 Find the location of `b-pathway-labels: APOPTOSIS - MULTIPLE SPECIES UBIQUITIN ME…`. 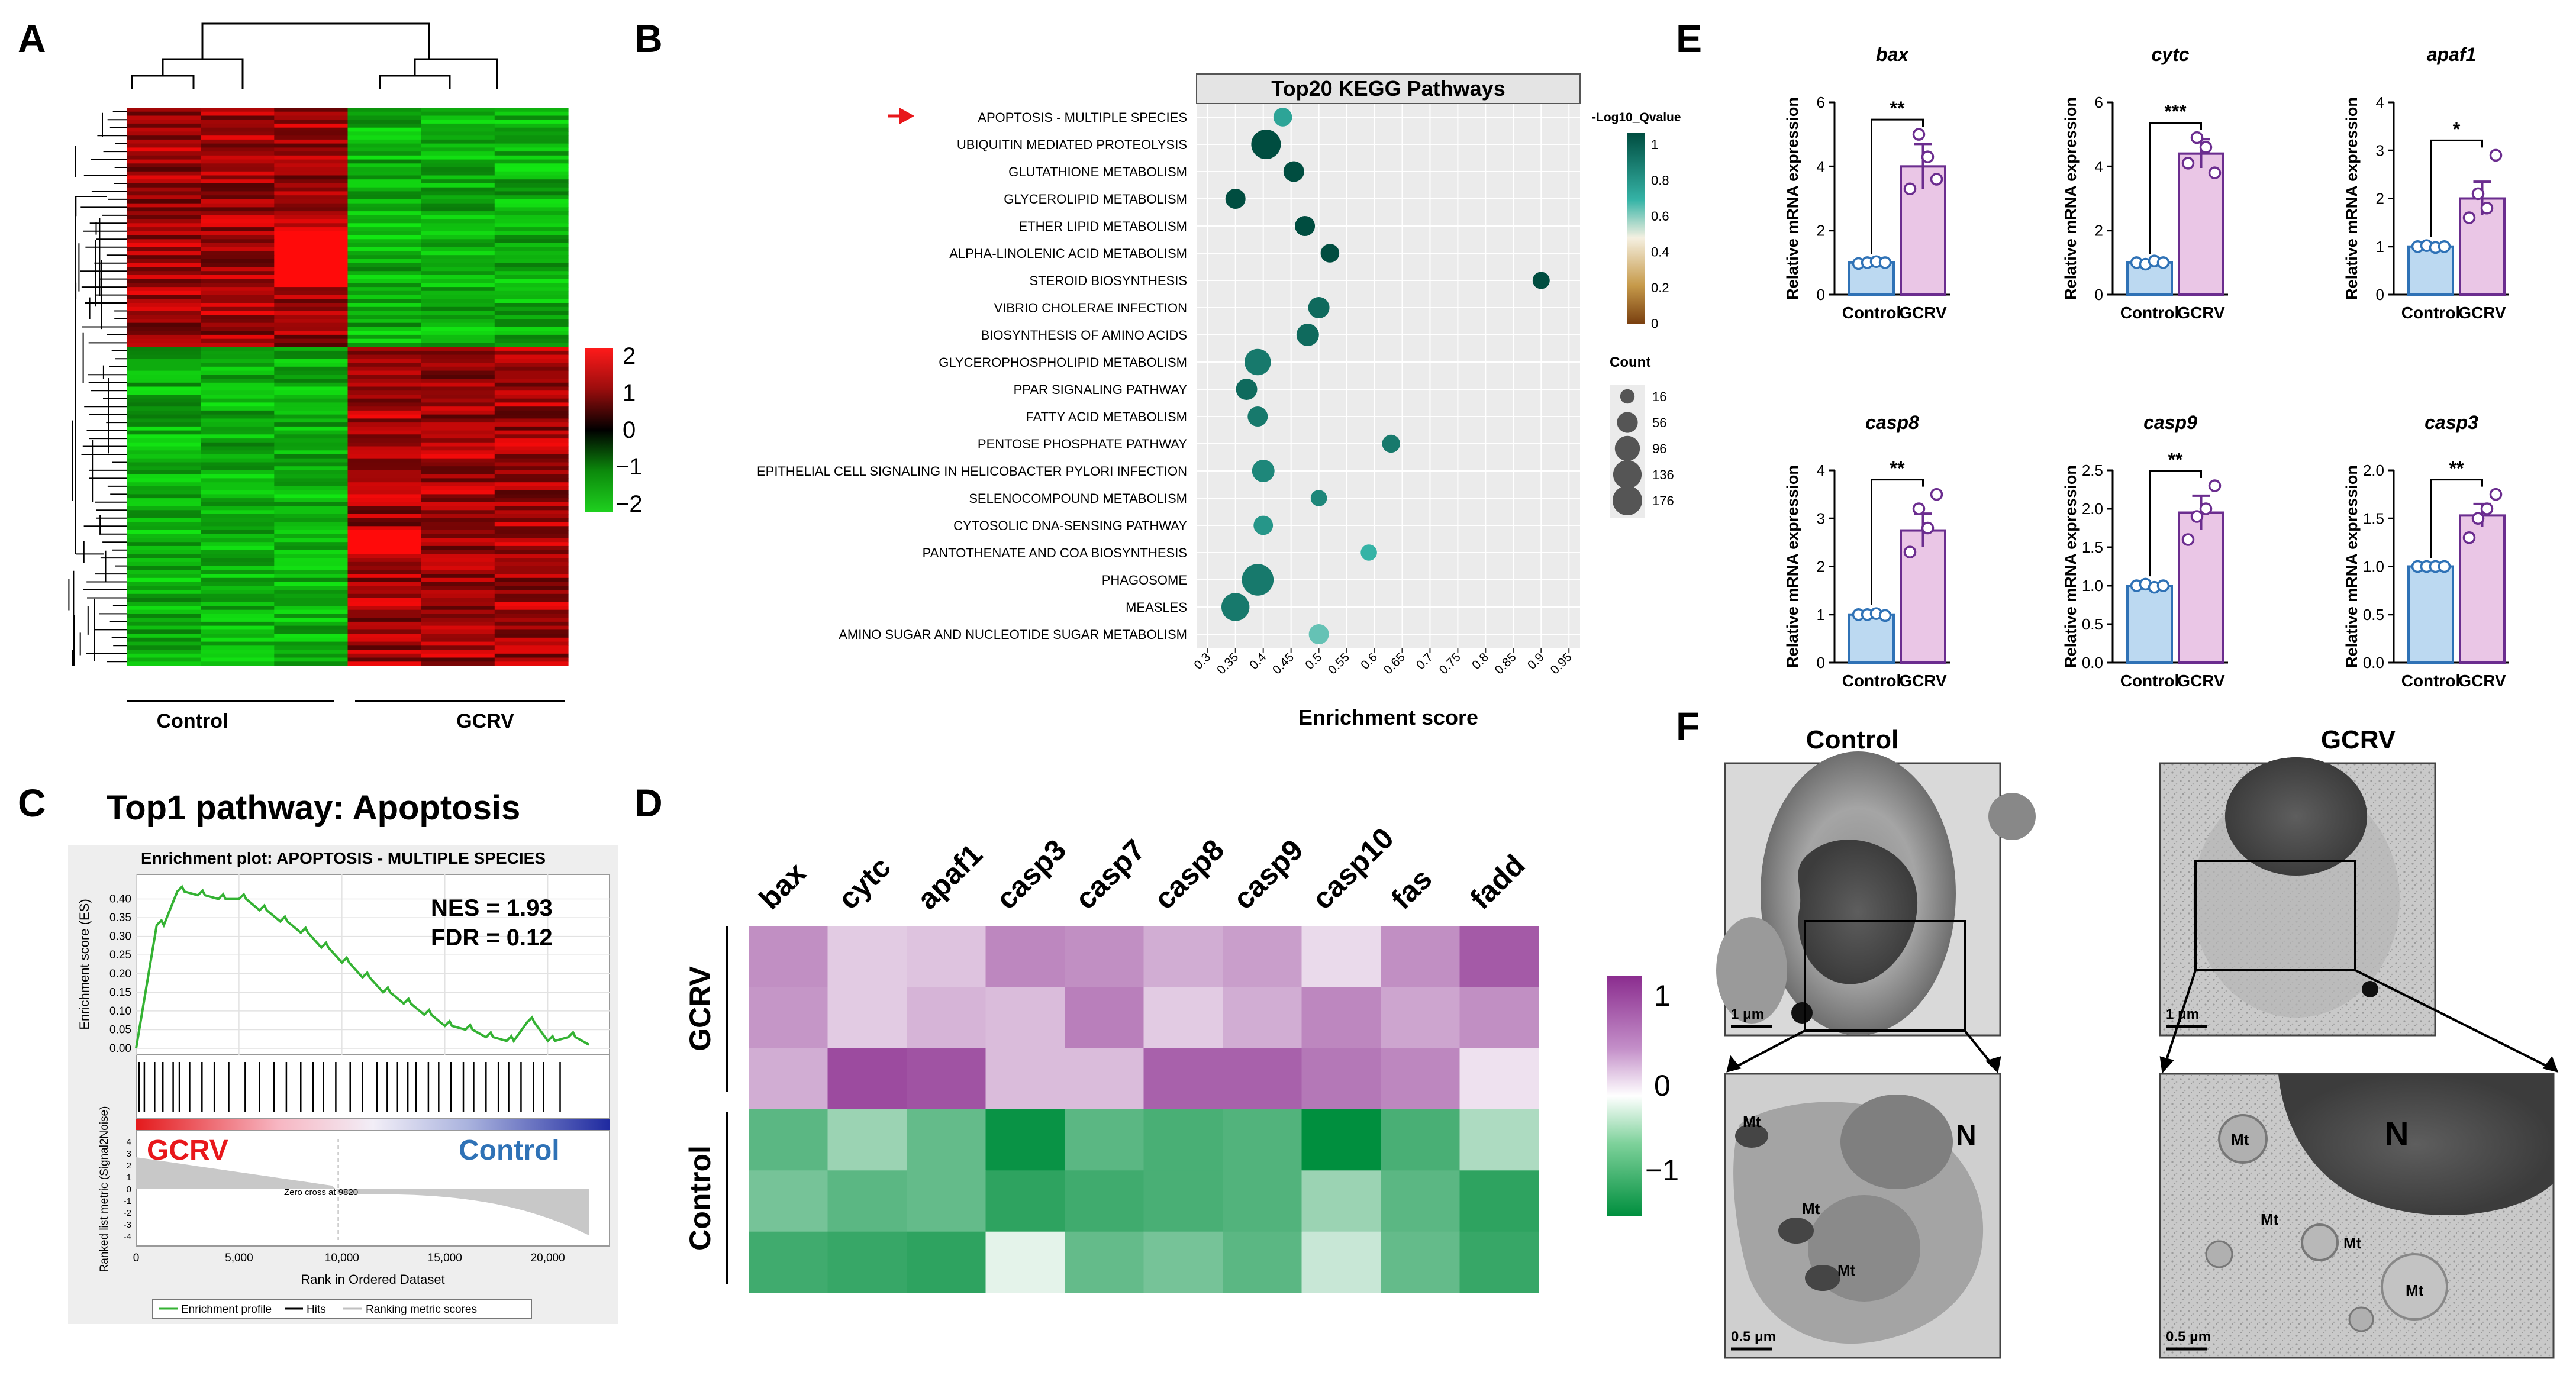

b-pathway-labels: APOPTOSIS - MULTIPLE SPECIES UBIQUITIN ME… is located at coordinates (972, 376).